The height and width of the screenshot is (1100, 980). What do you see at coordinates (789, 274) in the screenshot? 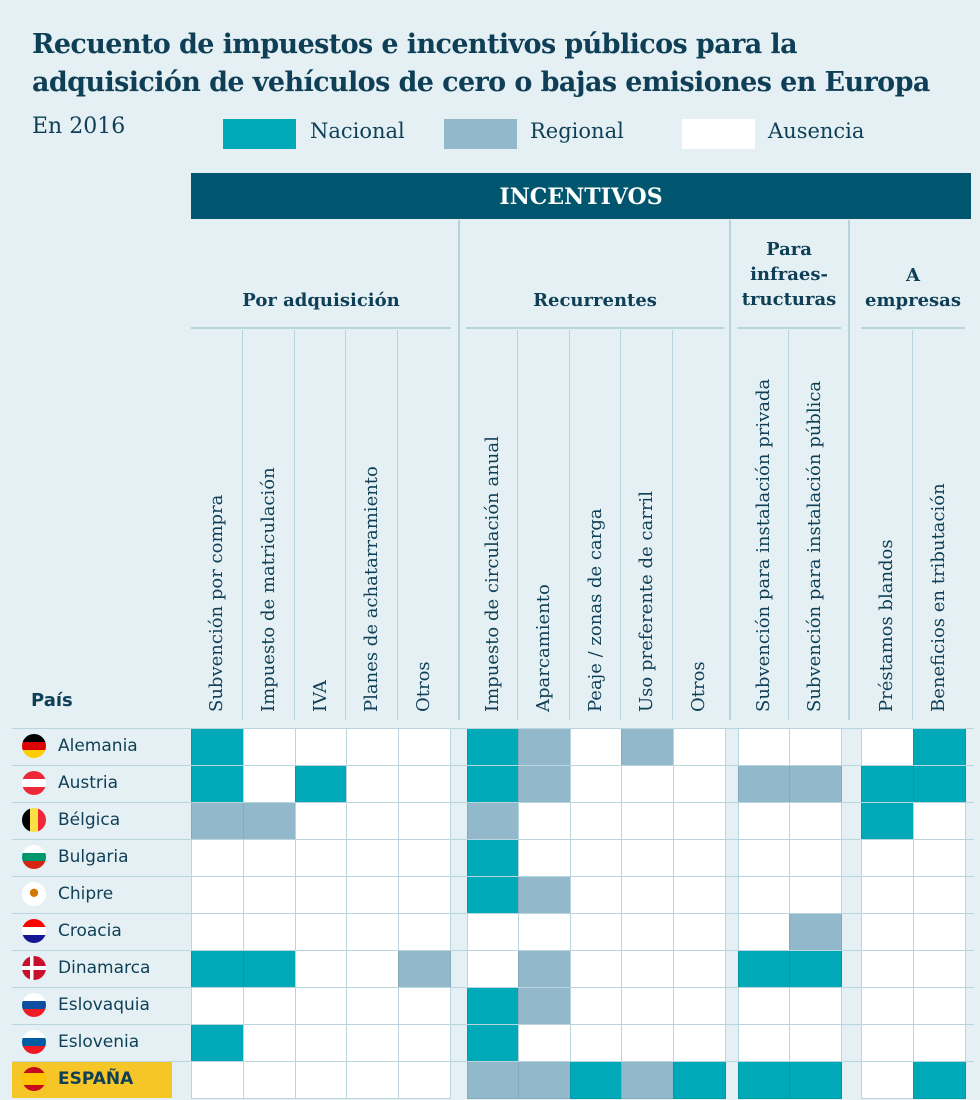
I see `group-title-line: infraes-` at bounding box center [789, 274].